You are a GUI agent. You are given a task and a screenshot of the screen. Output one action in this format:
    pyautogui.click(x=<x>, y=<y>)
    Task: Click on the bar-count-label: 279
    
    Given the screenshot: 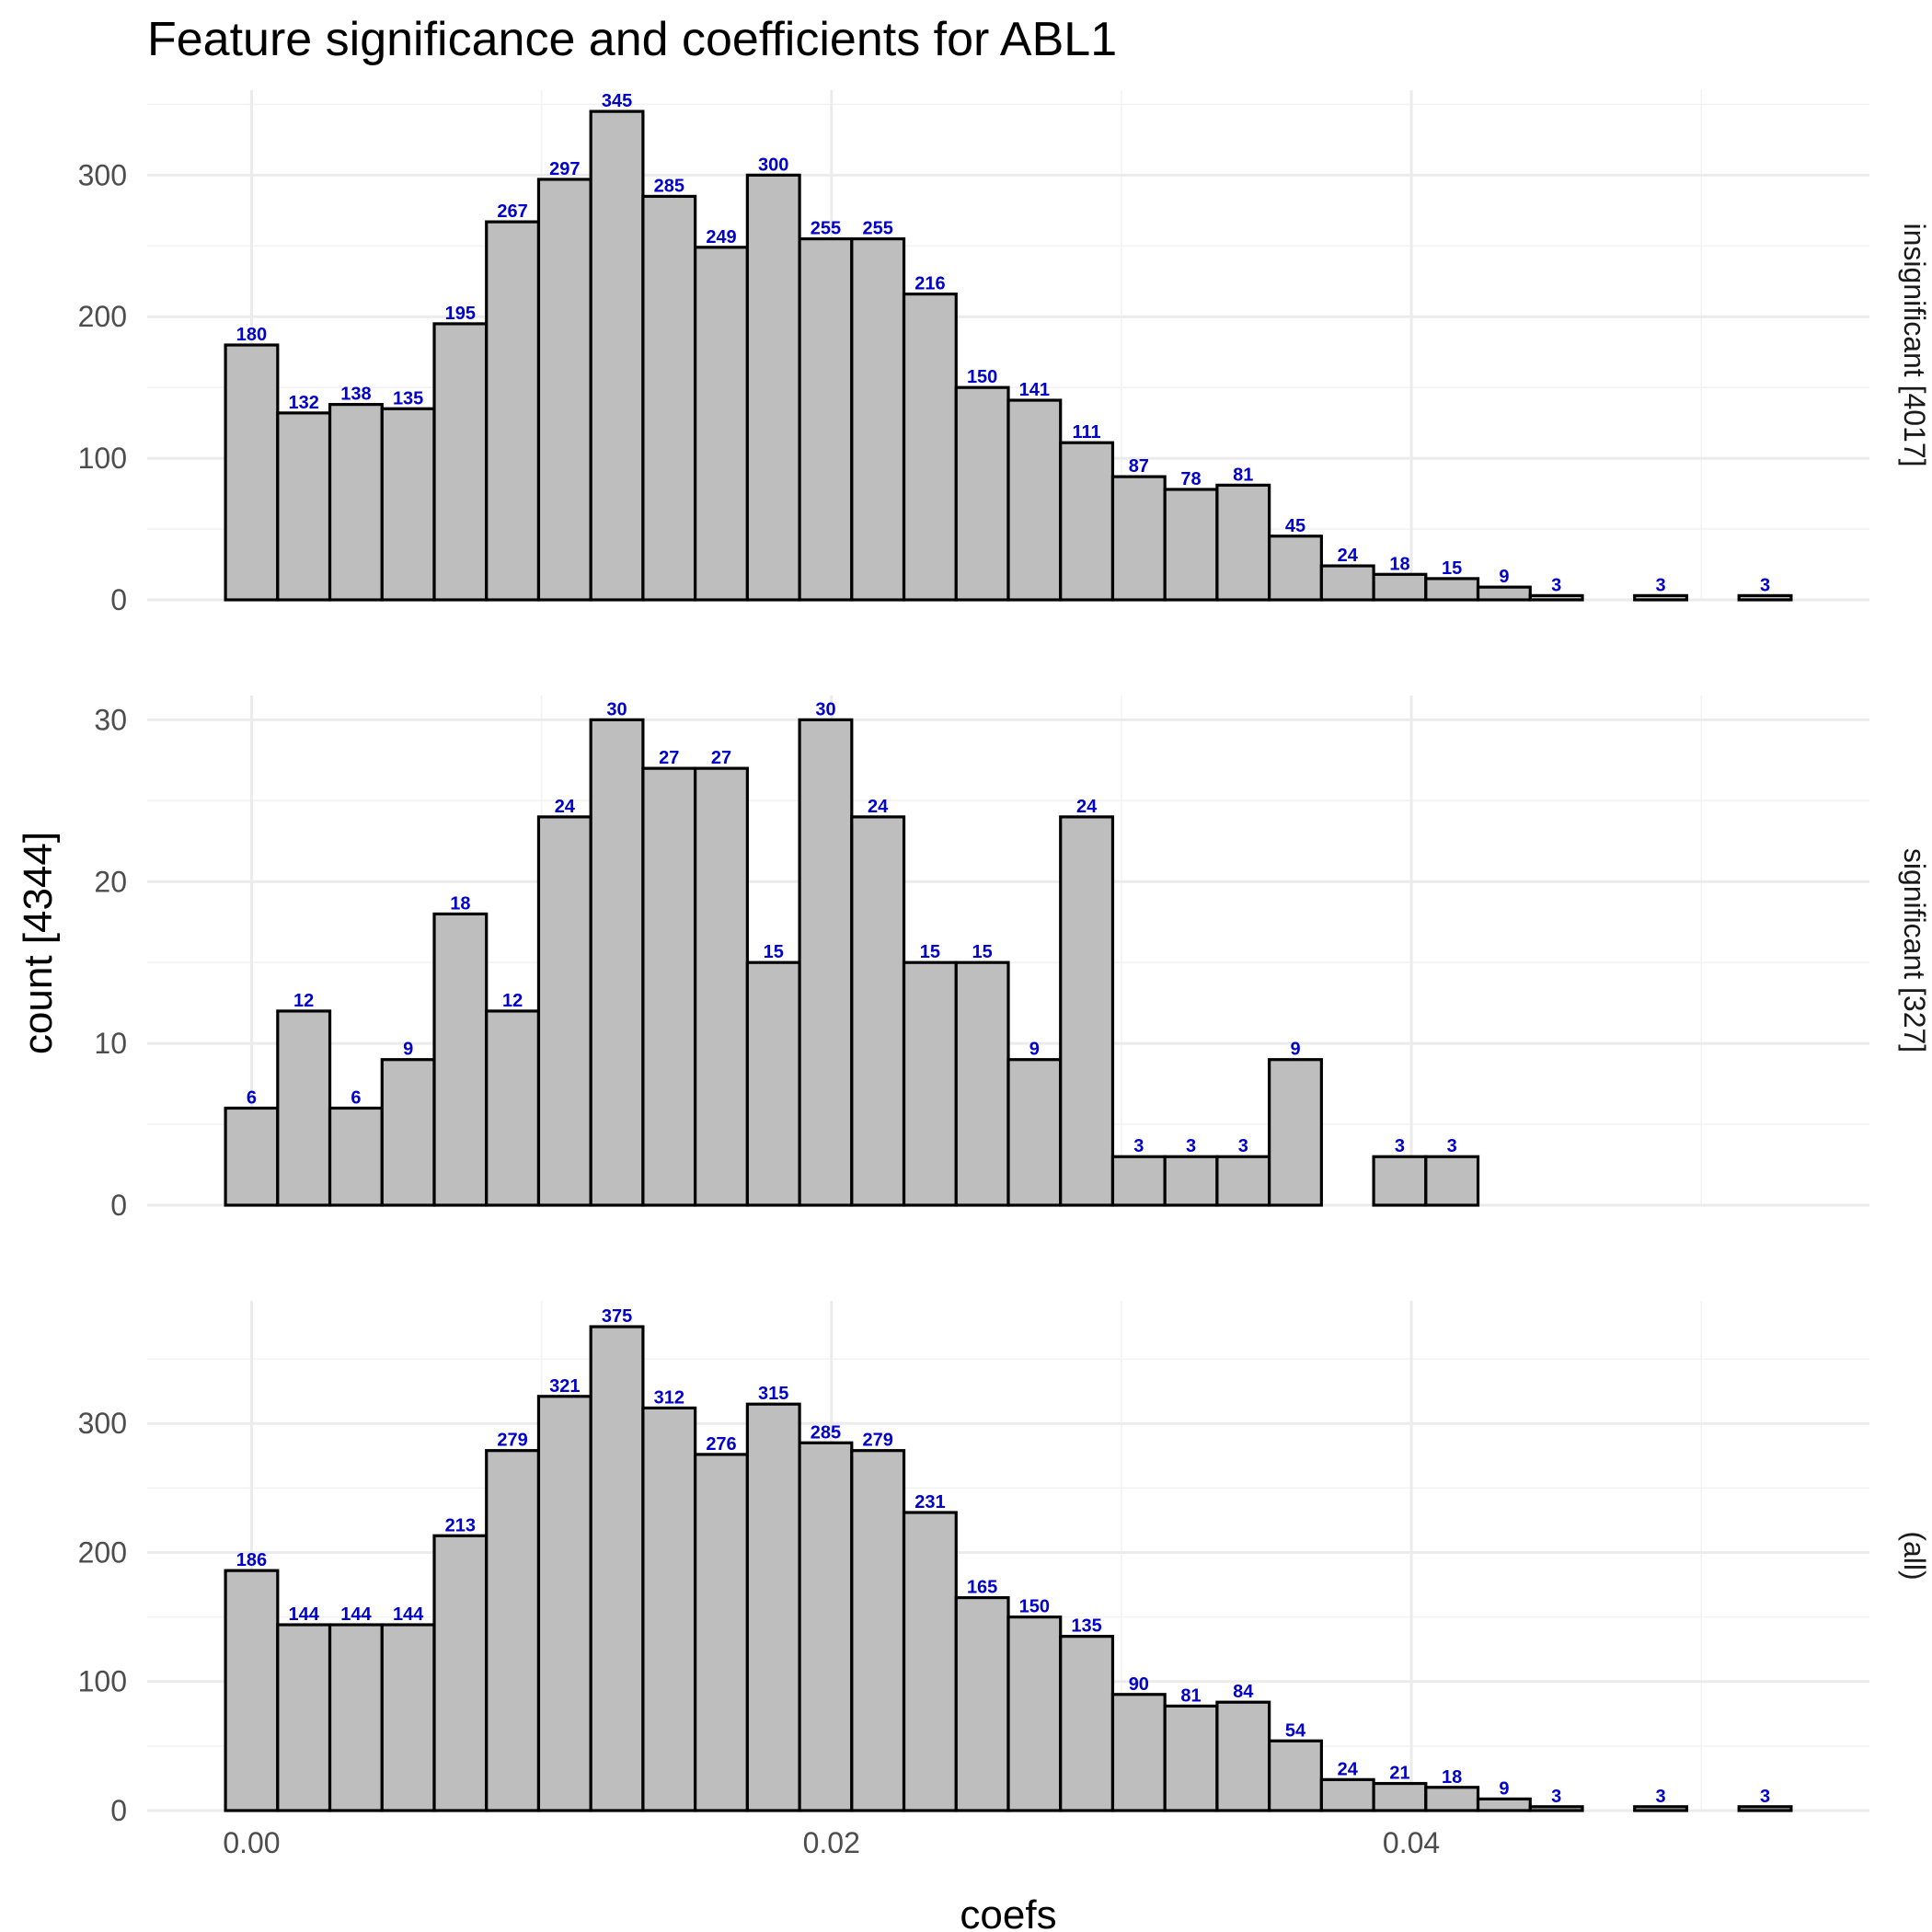 What is the action you would take?
    pyautogui.click(x=877, y=1441)
    